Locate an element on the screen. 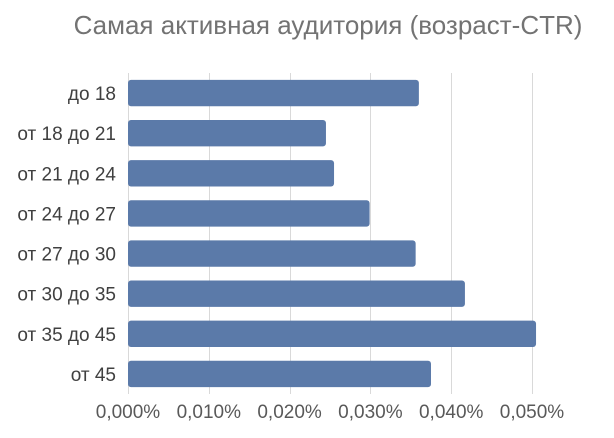 The image size is (614, 438). category-label: от 18 до 21 is located at coordinates (66, 134).